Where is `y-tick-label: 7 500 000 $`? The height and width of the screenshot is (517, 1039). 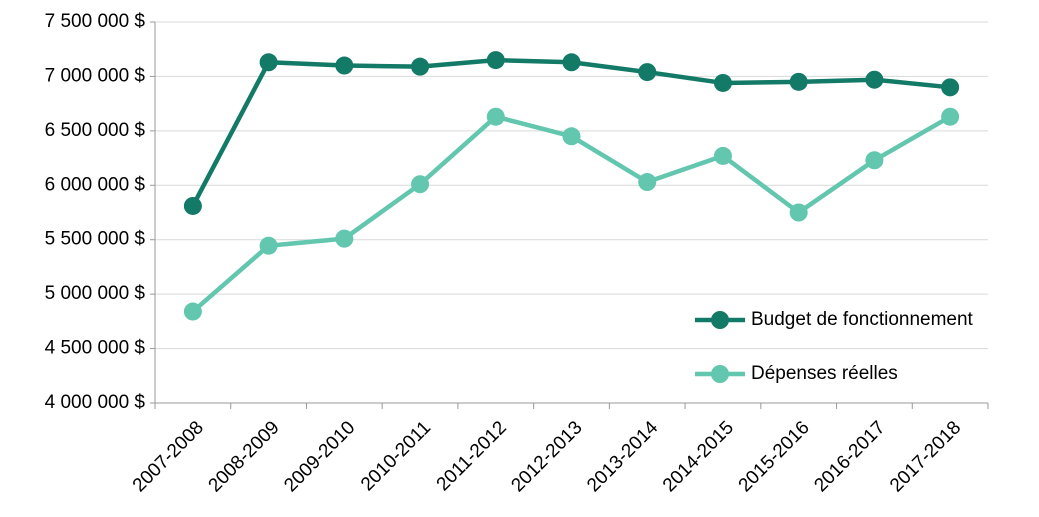 y-tick-label: 7 500 000 $ is located at coordinates (95, 21).